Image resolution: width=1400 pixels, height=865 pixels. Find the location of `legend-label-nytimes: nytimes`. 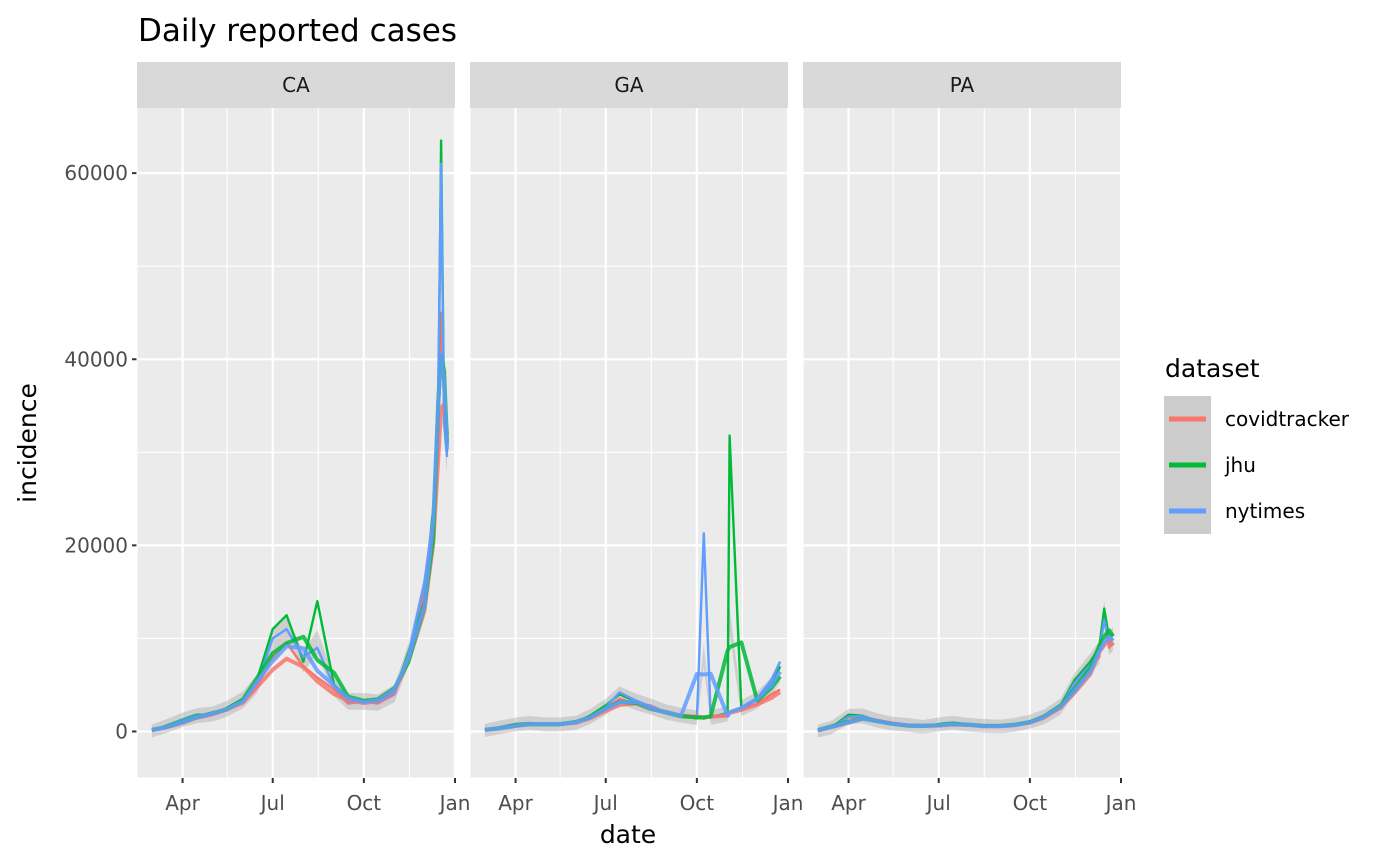

legend-label-nytimes: nytimes is located at coordinates (1265, 511).